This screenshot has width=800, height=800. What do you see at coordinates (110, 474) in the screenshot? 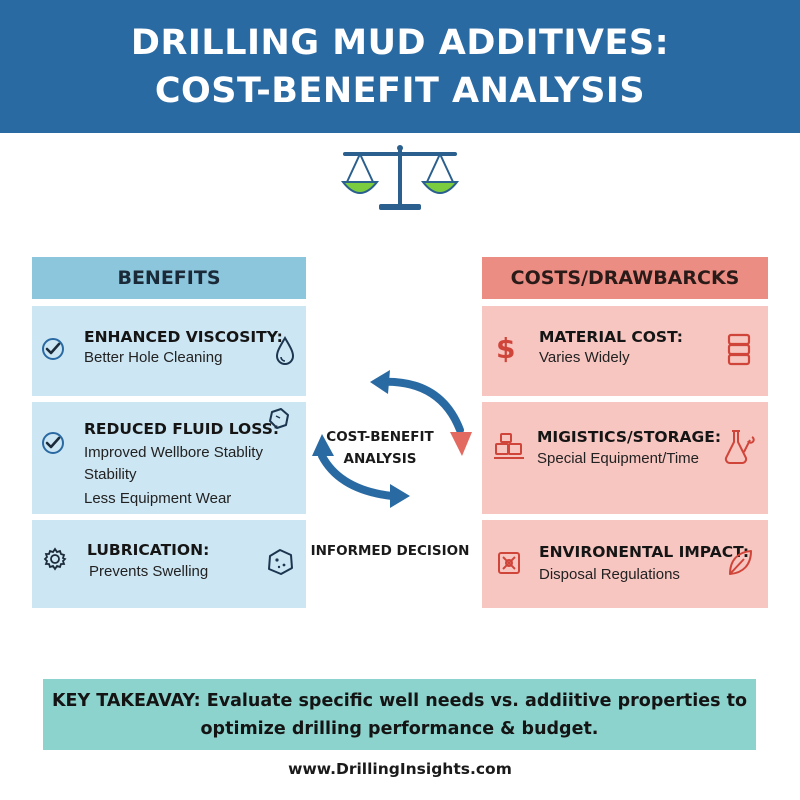
I see `benefit-line: Stability` at bounding box center [110, 474].